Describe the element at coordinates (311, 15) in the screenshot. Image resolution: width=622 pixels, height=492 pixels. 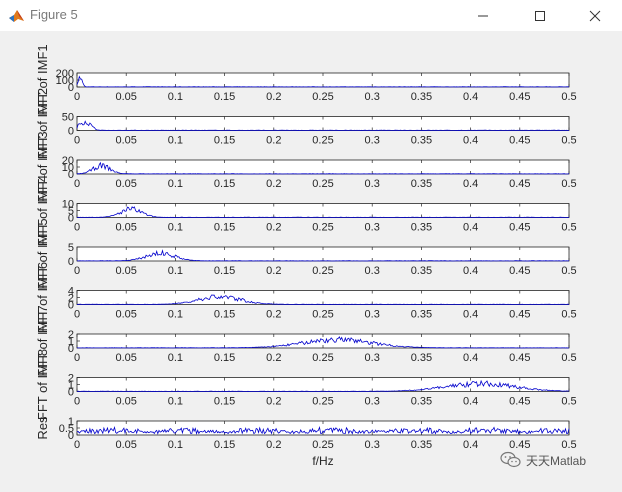
I see `window-titlebar: Figure 5` at that location.